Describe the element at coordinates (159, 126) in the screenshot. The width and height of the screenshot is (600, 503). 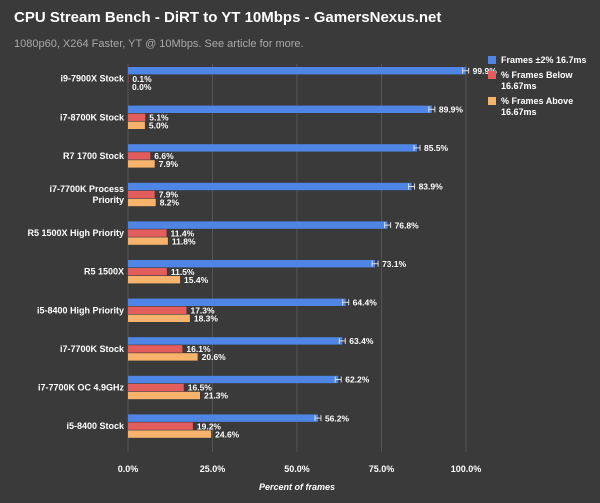
I see `data-label: 5.0%` at that location.